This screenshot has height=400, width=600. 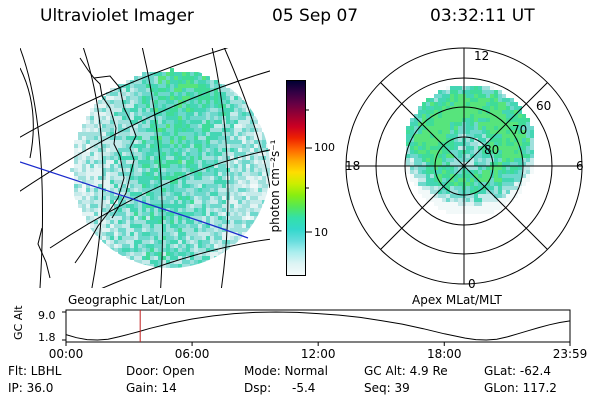 I want to click on geo-caption: Geographic Lat/Lon, so click(x=127, y=300).